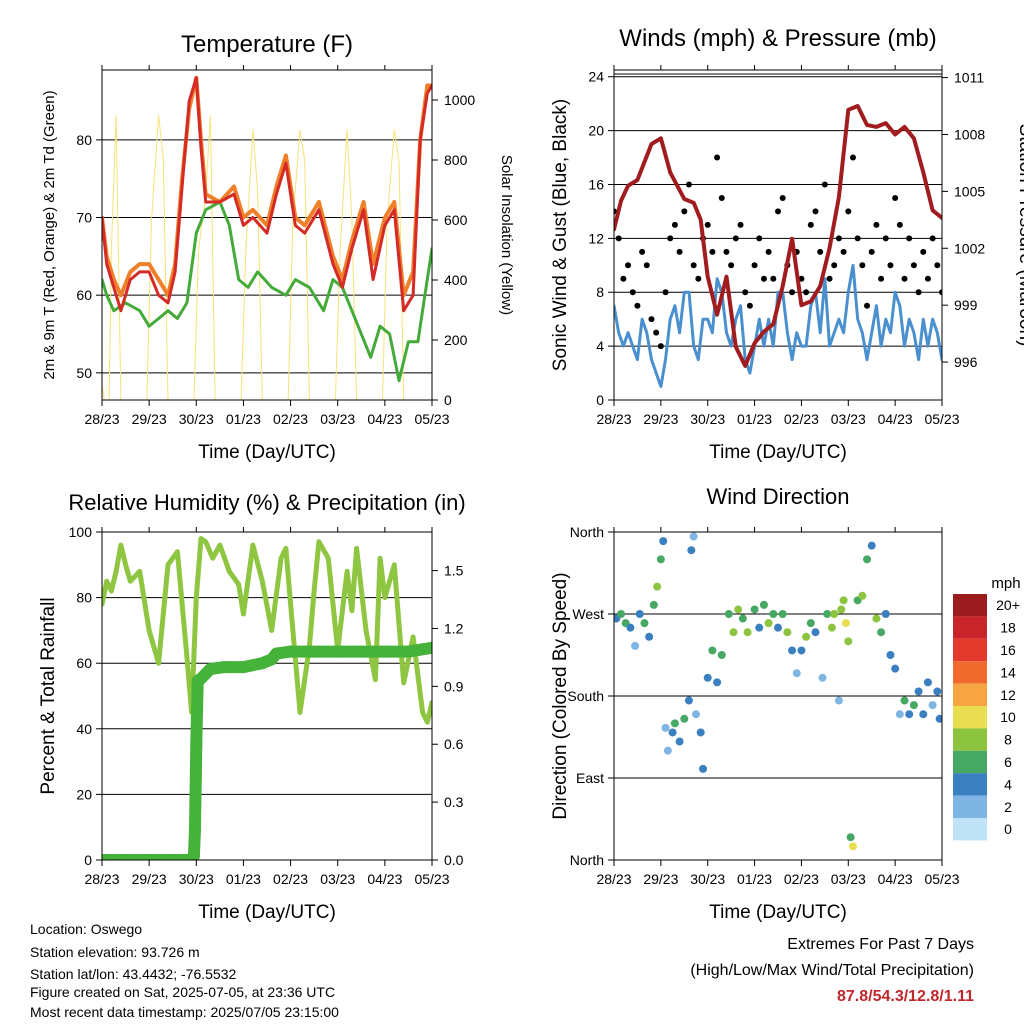  What do you see at coordinates (267, 194) in the screenshot?
I see `temp-2m-line` at bounding box center [267, 194].